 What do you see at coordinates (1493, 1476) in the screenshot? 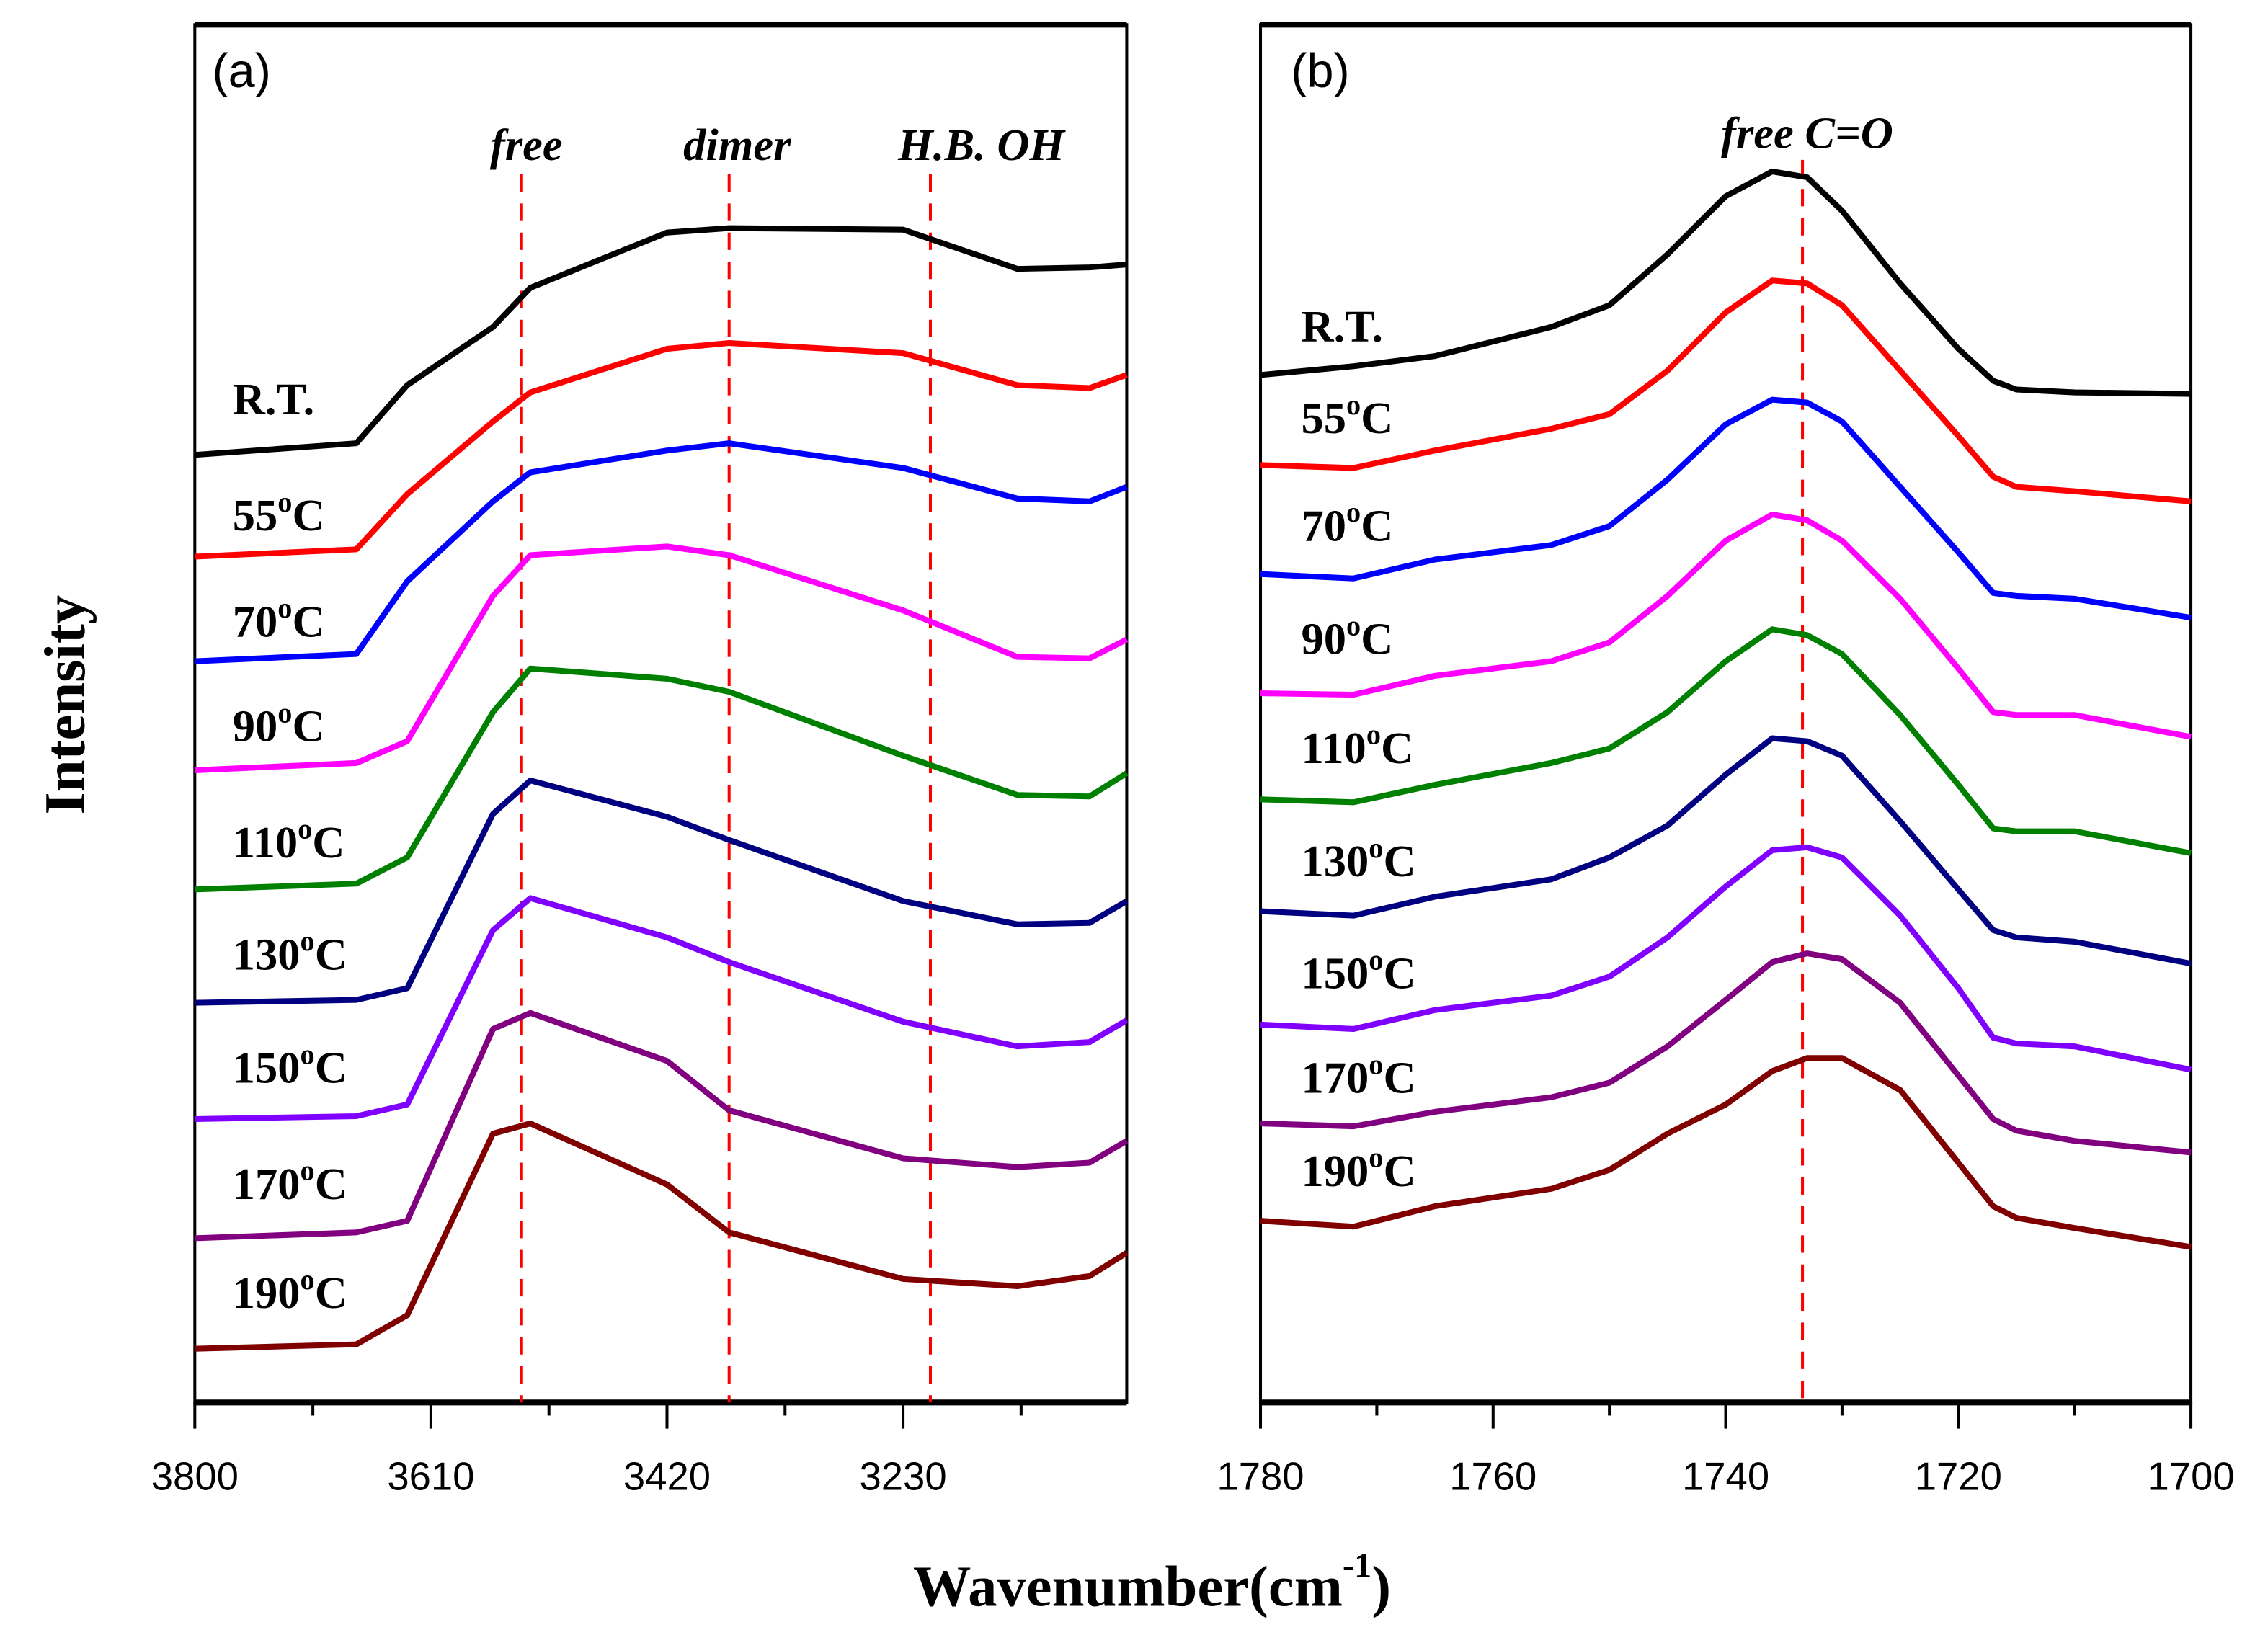
I see `x-tick-label: 1760` at bounding box center [1493, 1476].